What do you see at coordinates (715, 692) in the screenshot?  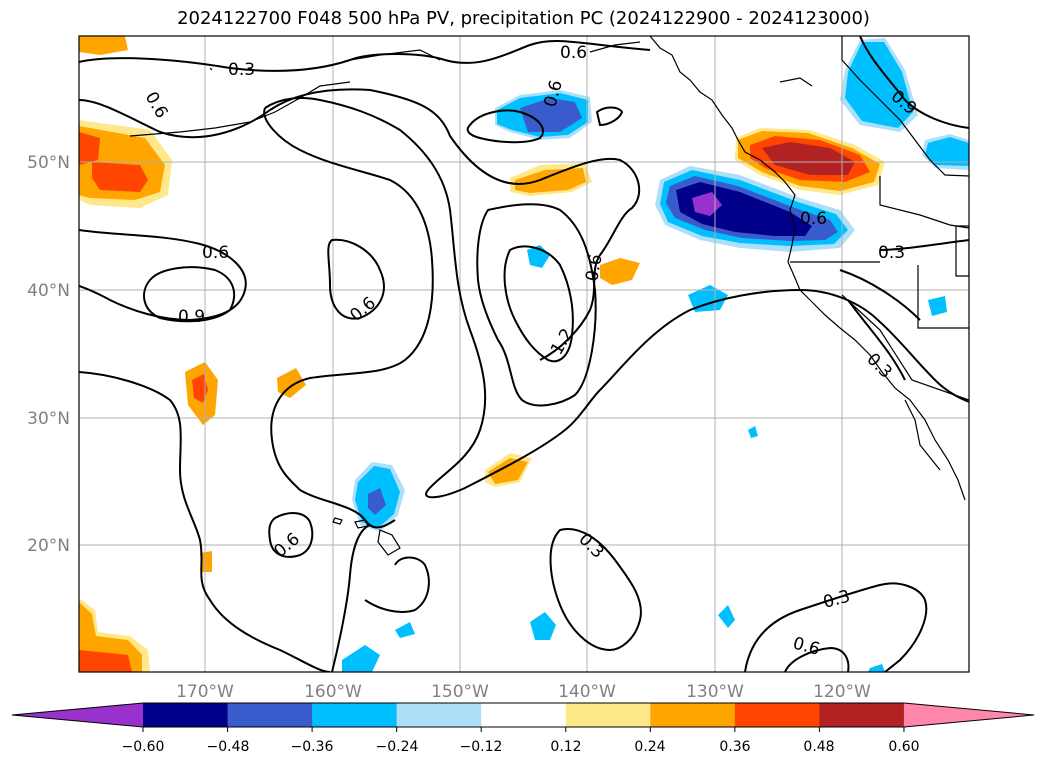 I see `lon-label-130w: 130°W` at bounding box center [715, 692].